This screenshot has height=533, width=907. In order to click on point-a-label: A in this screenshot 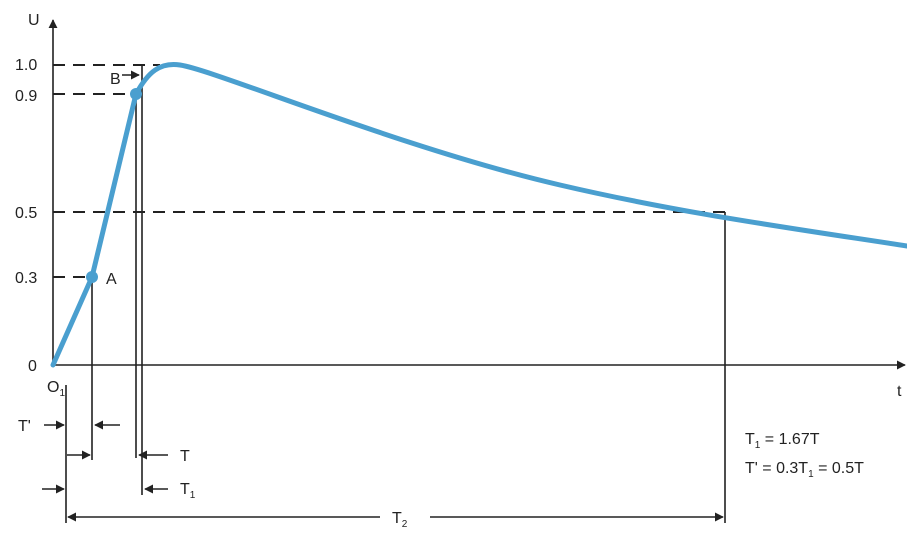, I will do `click(111, 279)`.